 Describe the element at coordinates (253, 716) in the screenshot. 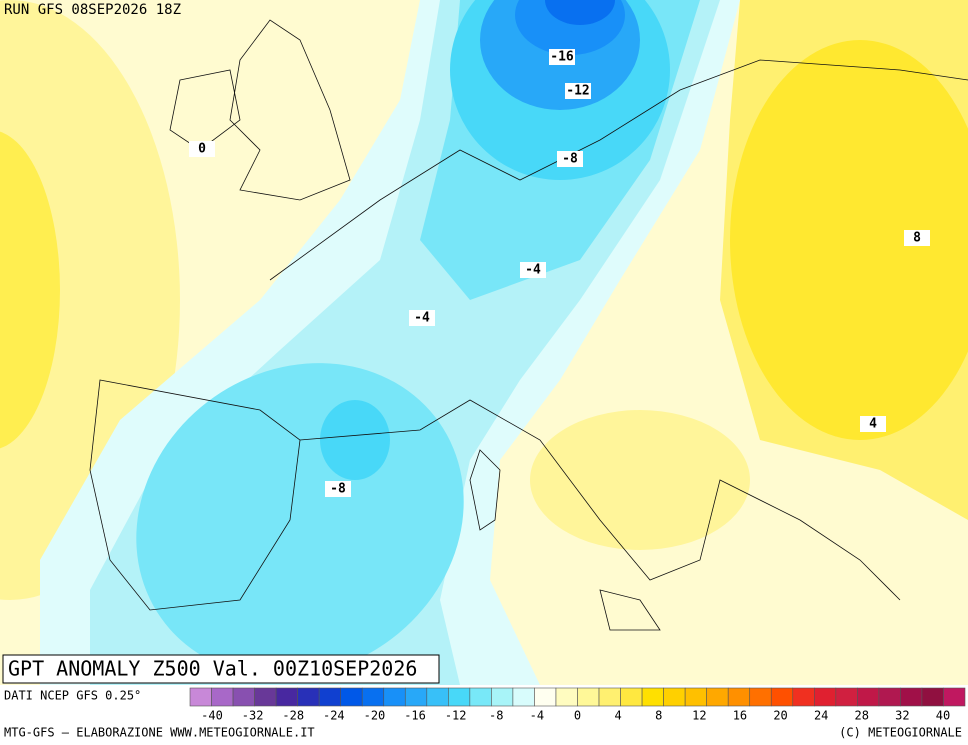

I see `colorbar-tick-label: -32` at that location.